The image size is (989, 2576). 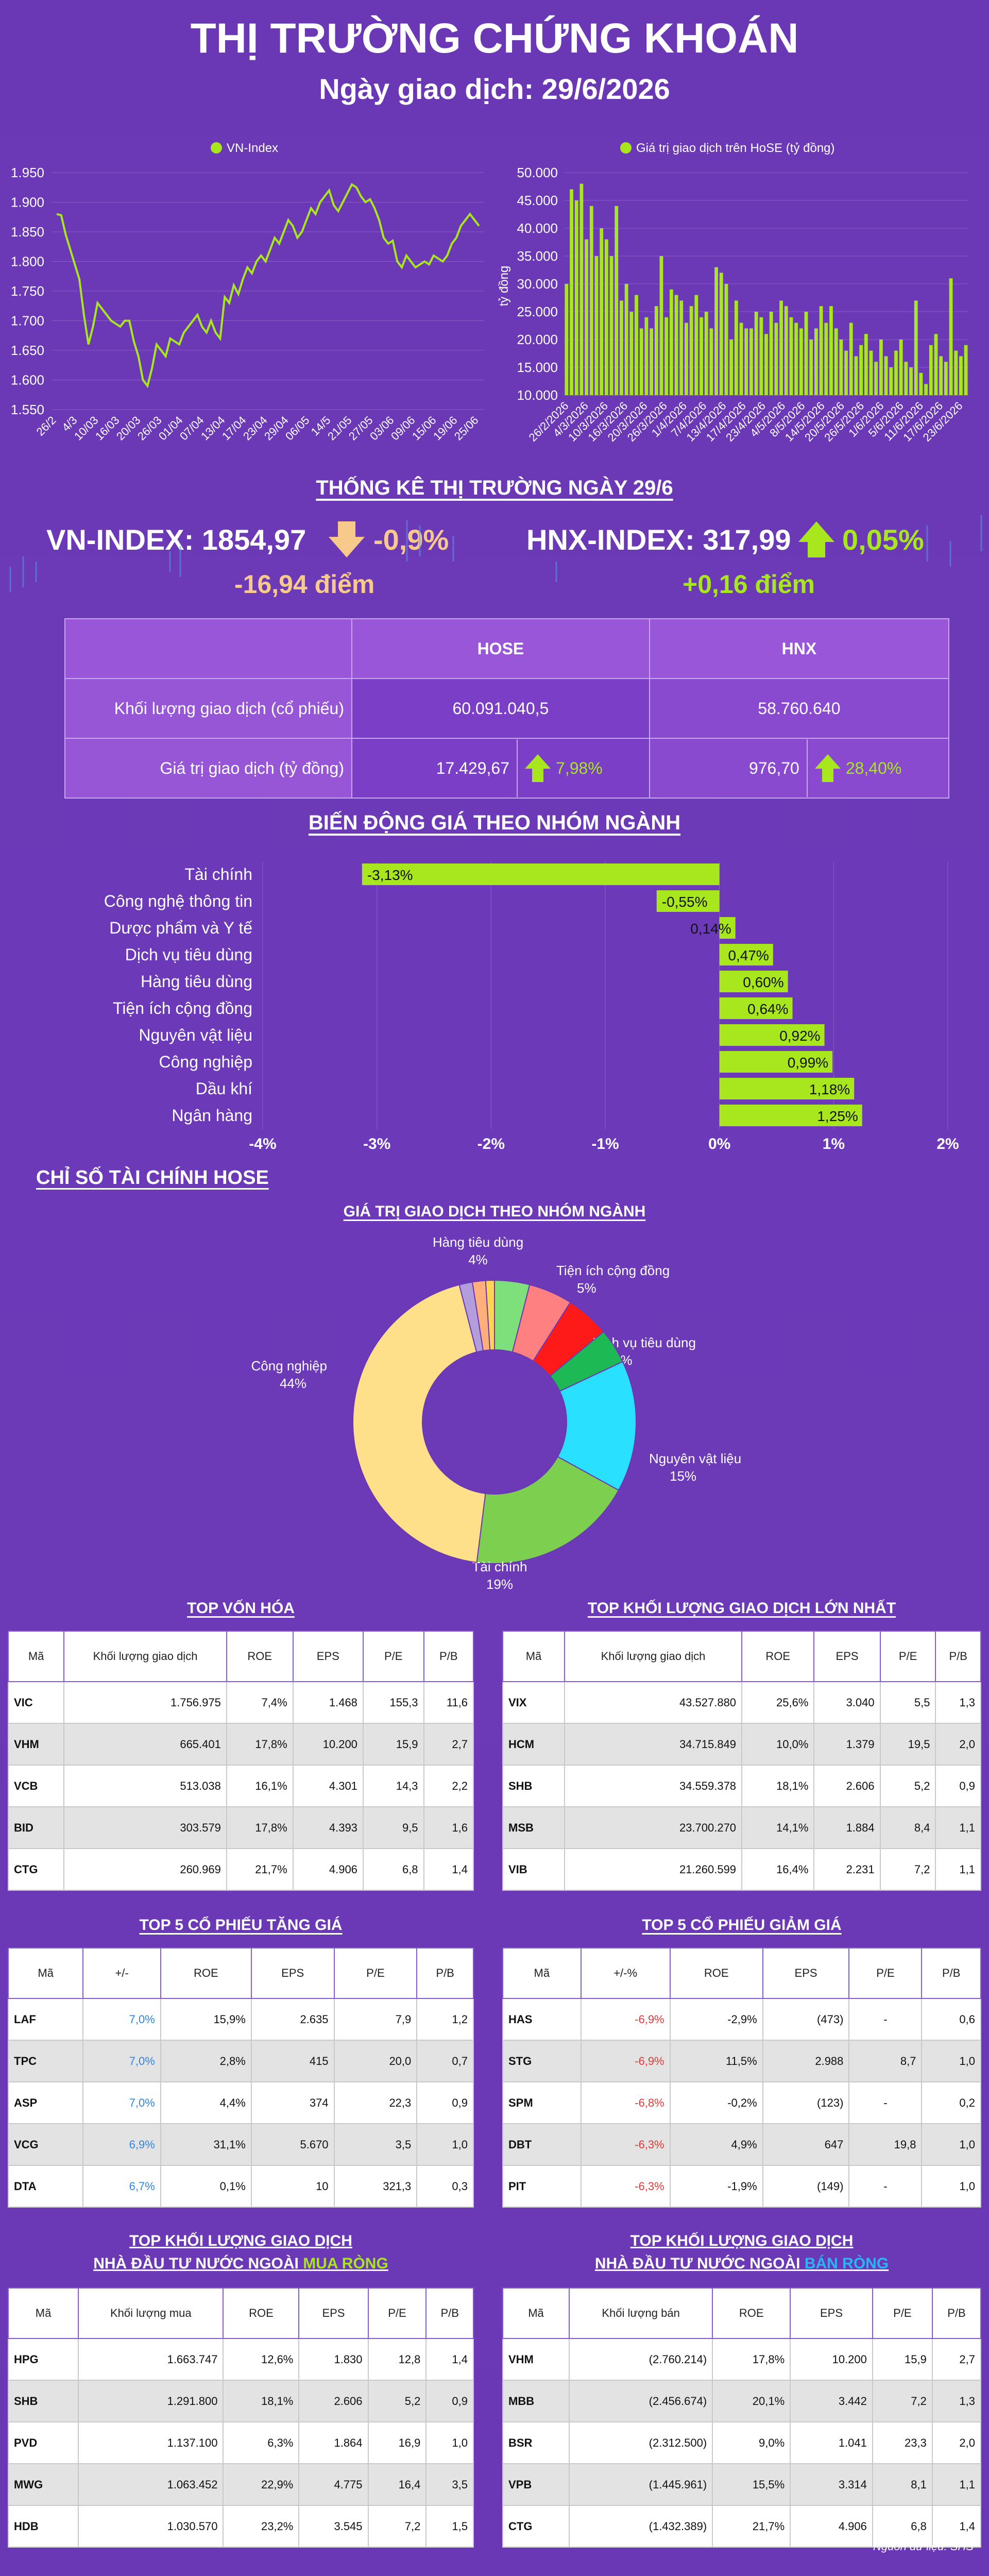 I want to click on table-cell: 7,2, so click(x=908, y=1869).